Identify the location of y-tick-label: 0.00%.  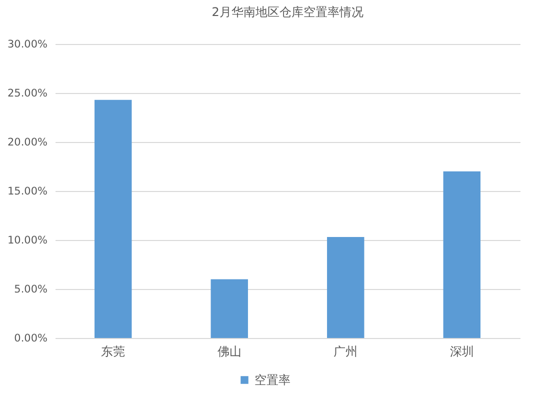
(31, 338).